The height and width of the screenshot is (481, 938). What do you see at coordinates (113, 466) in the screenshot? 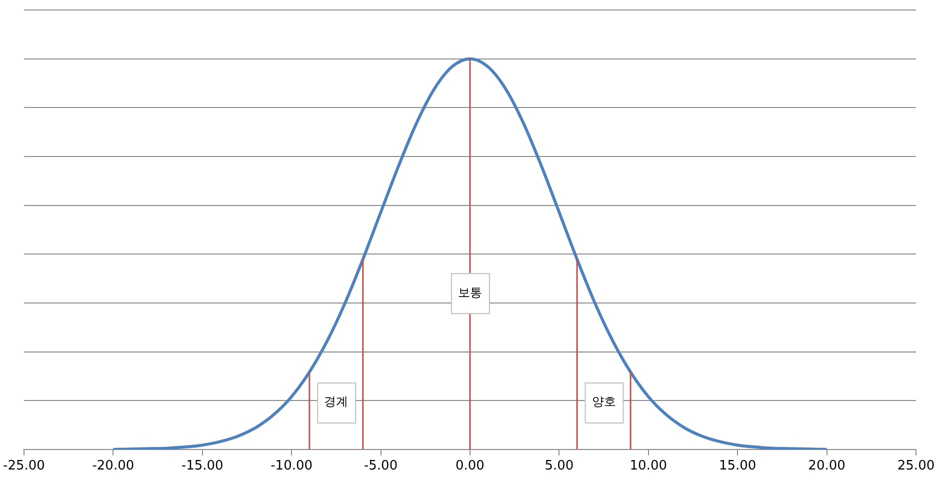
I see `x-tick-label: -20.00` at bounding box center [113, 466].